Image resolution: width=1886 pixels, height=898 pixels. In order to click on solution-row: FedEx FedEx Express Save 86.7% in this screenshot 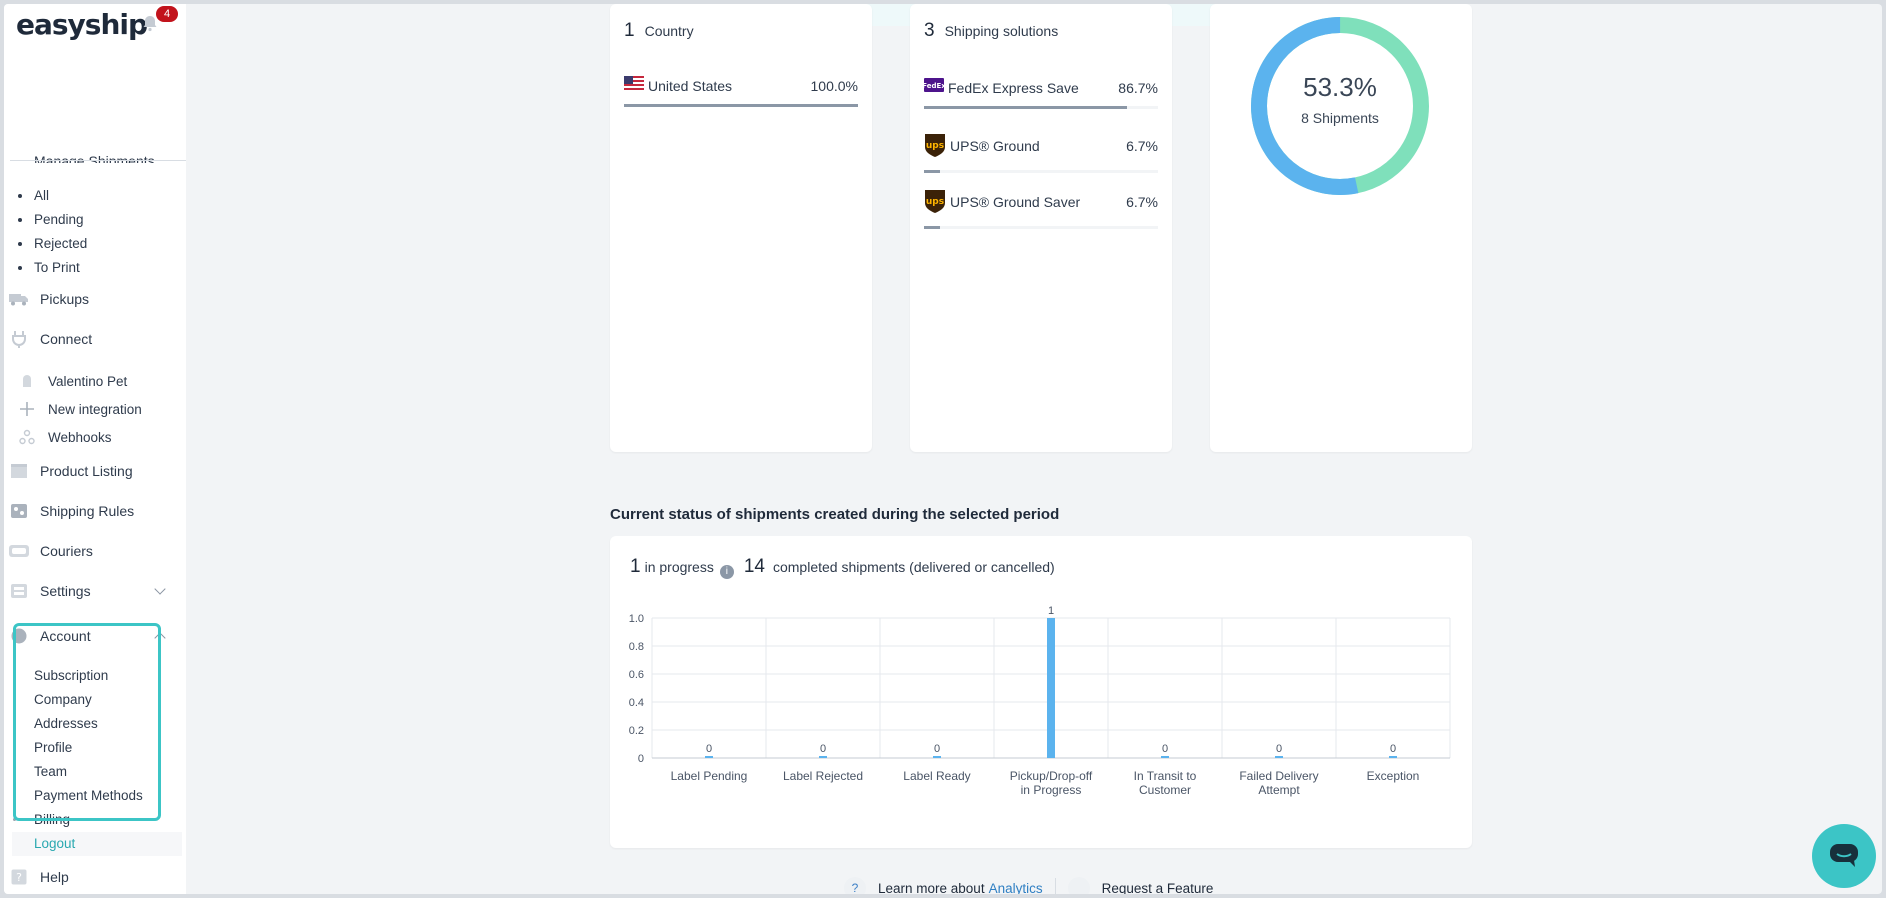, I will do `click(1040, 93)`.